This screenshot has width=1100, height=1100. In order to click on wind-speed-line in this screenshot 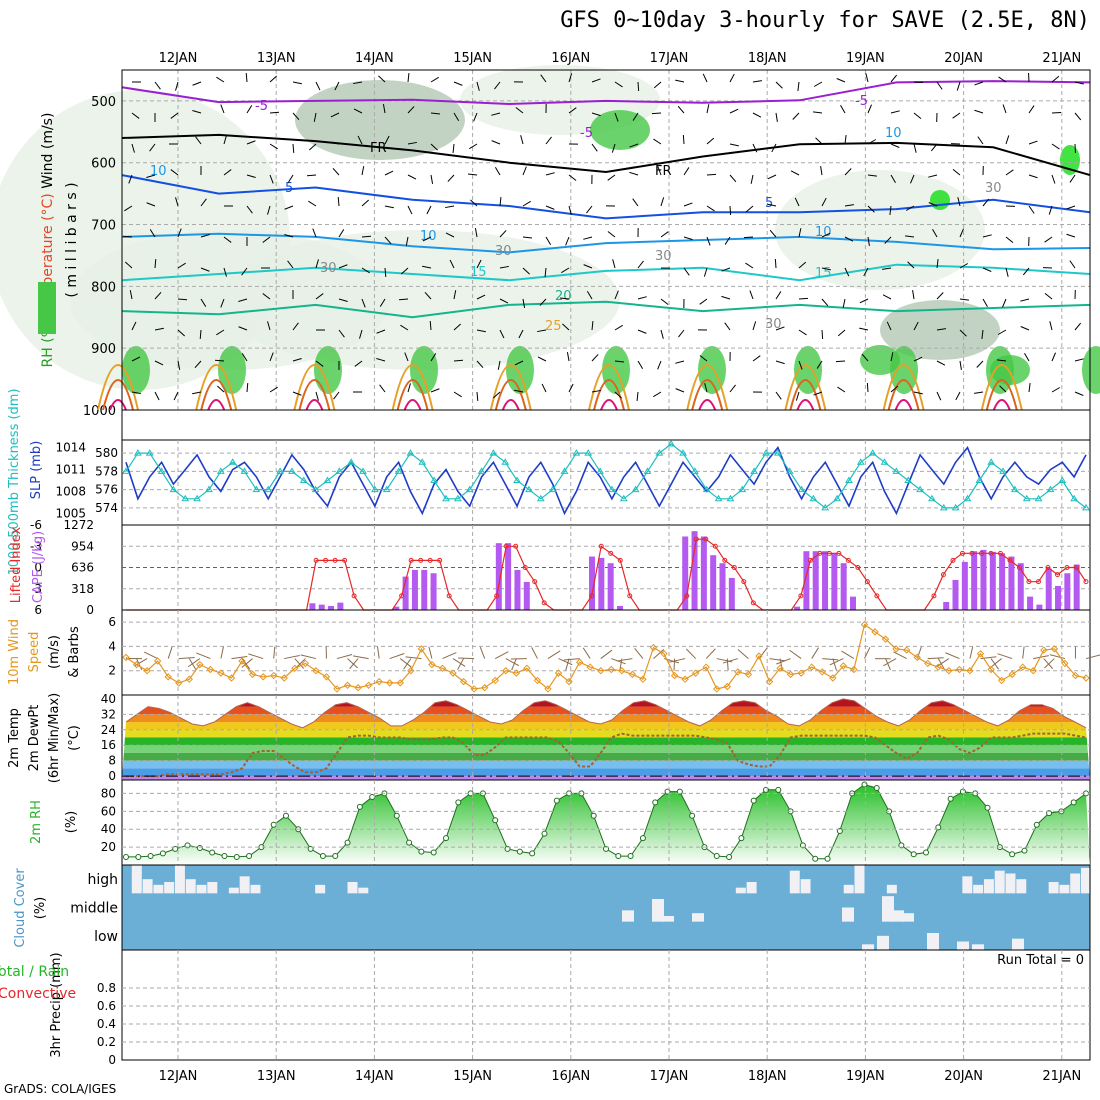, I will do `click(606, 656)`.